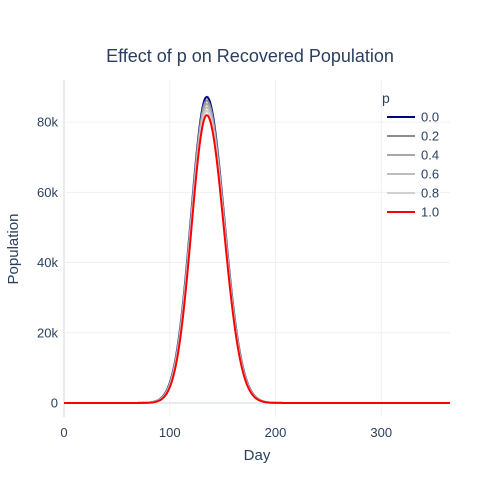 The width and height of the screenshot is (500, 500). Describe the element at coordinates (250, 56) in the screenshot. I see `chart-title: Effect of p on Recovered Population` at that location.